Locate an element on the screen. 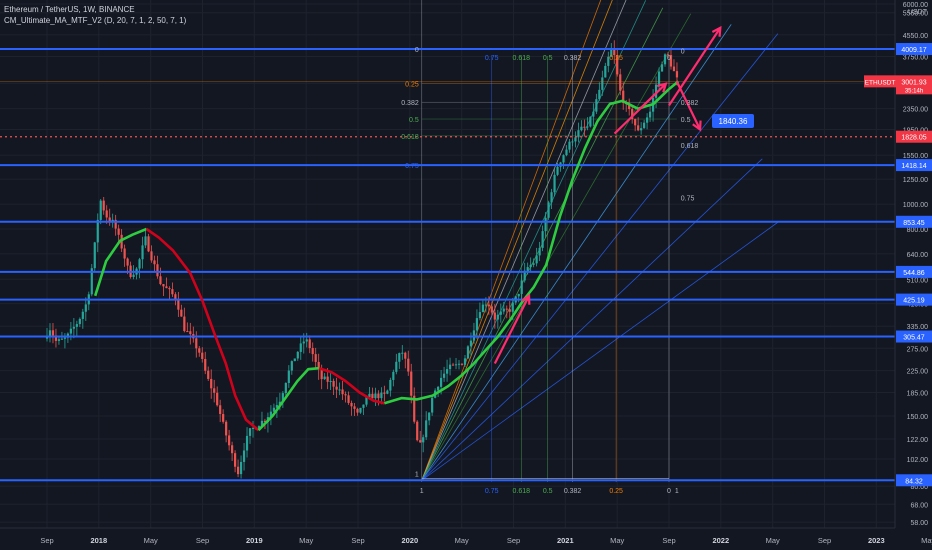 This screenshot has width=932, height=550. level-price-label: 544.86 is located at coordinates (914, 273).